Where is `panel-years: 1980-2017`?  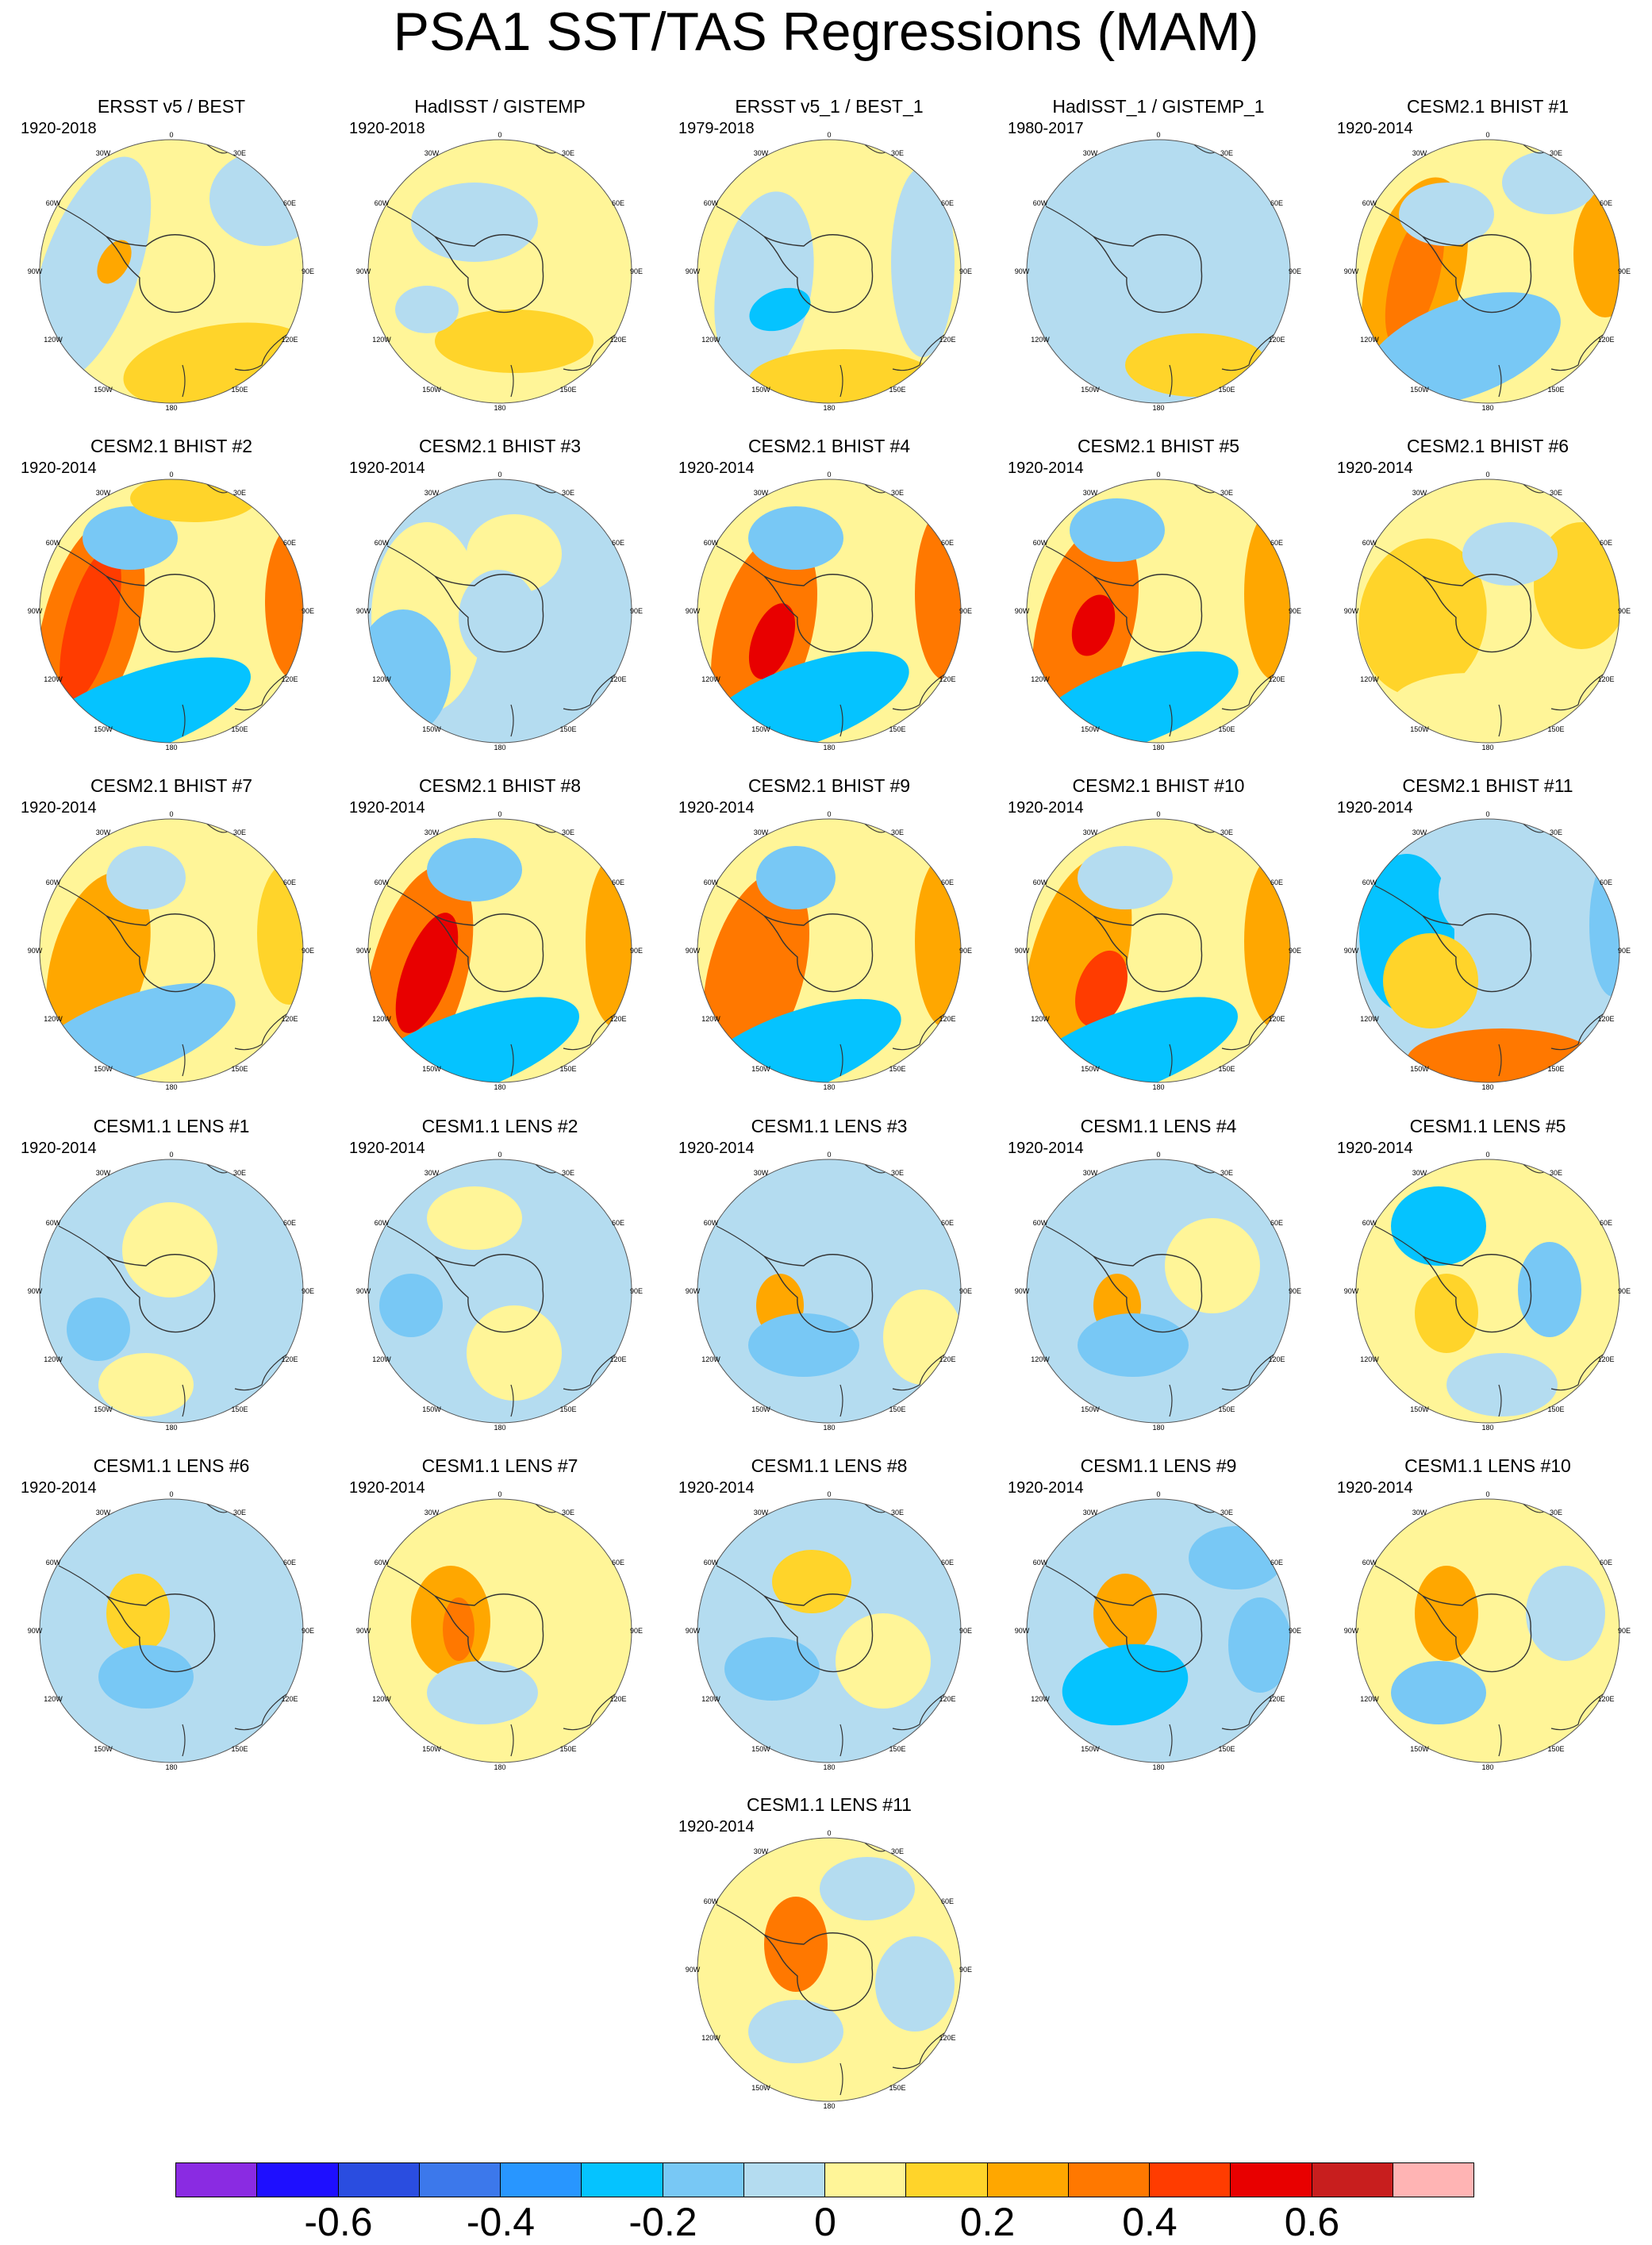
panel-years: 1980-2017 is located at coordinates (1046, 128).